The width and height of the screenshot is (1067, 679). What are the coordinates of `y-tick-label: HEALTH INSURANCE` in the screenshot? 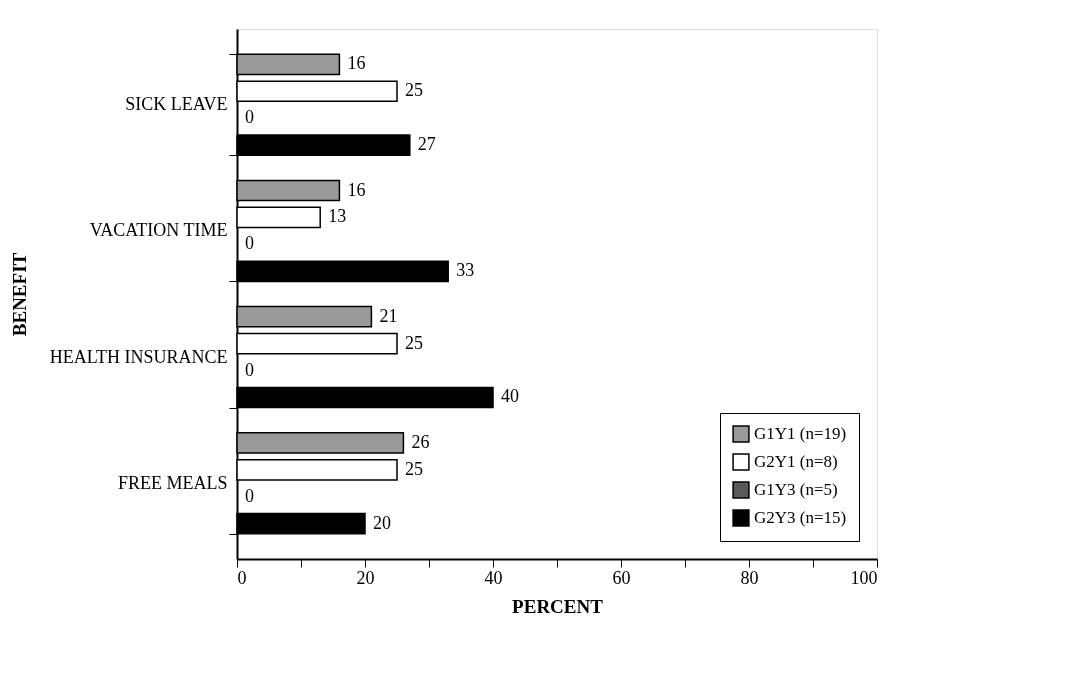 It's located at (138, 356).